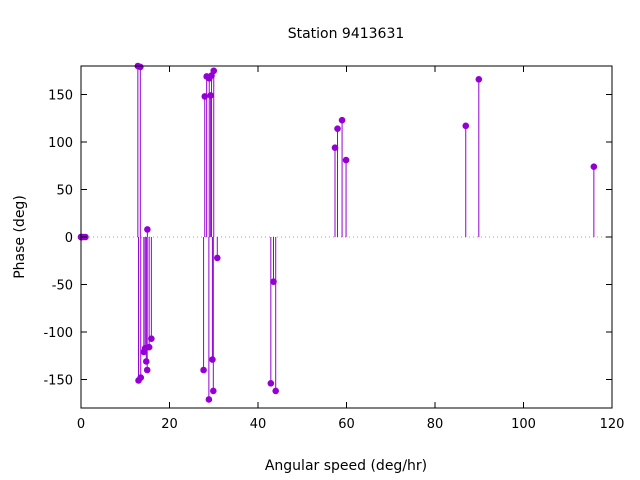  What do you see at coordinates (258, 424) in the screenshot?
I see `x-tick-label-2: 40` at bounding box center [258, 424].